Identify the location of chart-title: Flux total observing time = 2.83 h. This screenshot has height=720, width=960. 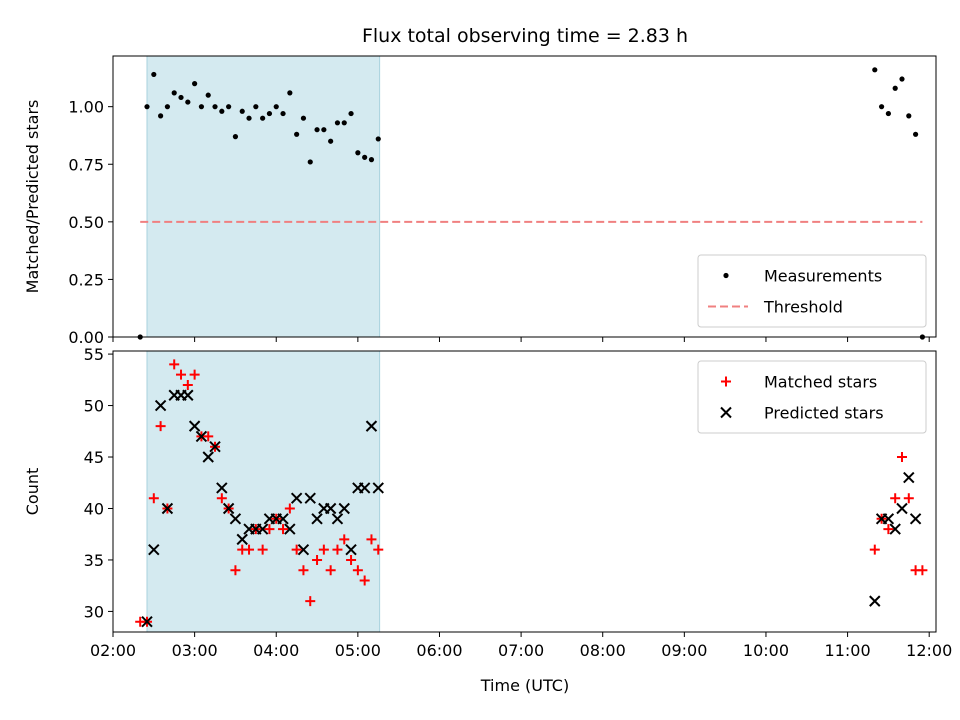
(525, 36).